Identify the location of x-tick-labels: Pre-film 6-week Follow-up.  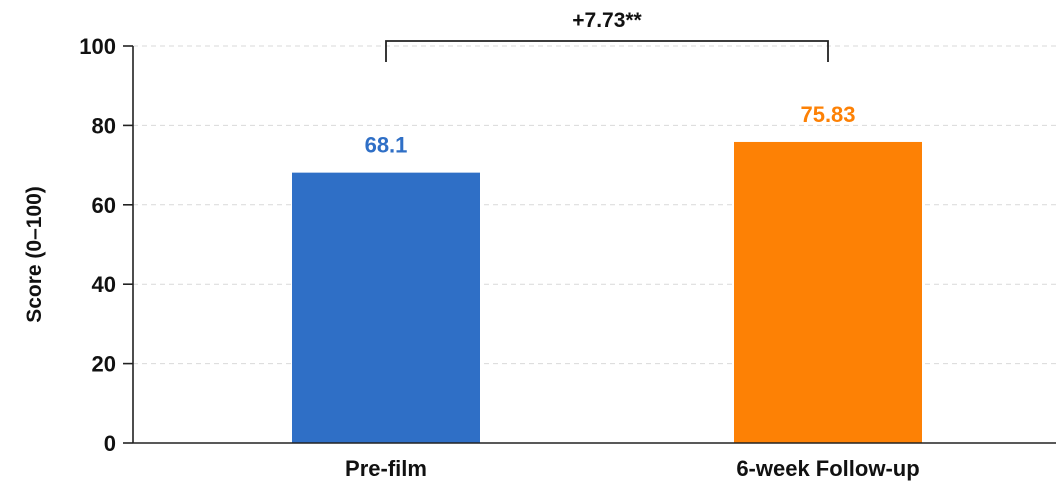
(632, 468).